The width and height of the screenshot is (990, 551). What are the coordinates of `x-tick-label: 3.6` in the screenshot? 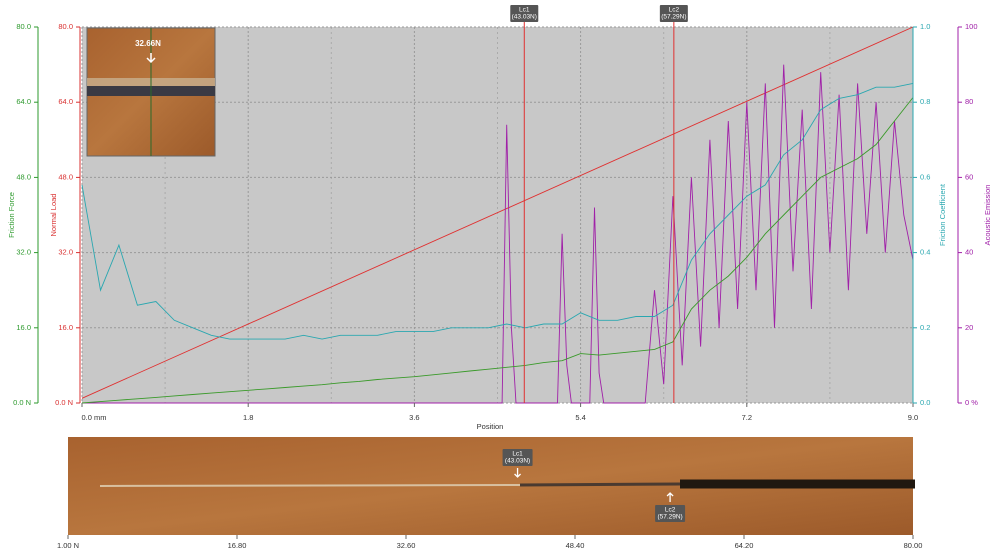 It's located at (414, 417).